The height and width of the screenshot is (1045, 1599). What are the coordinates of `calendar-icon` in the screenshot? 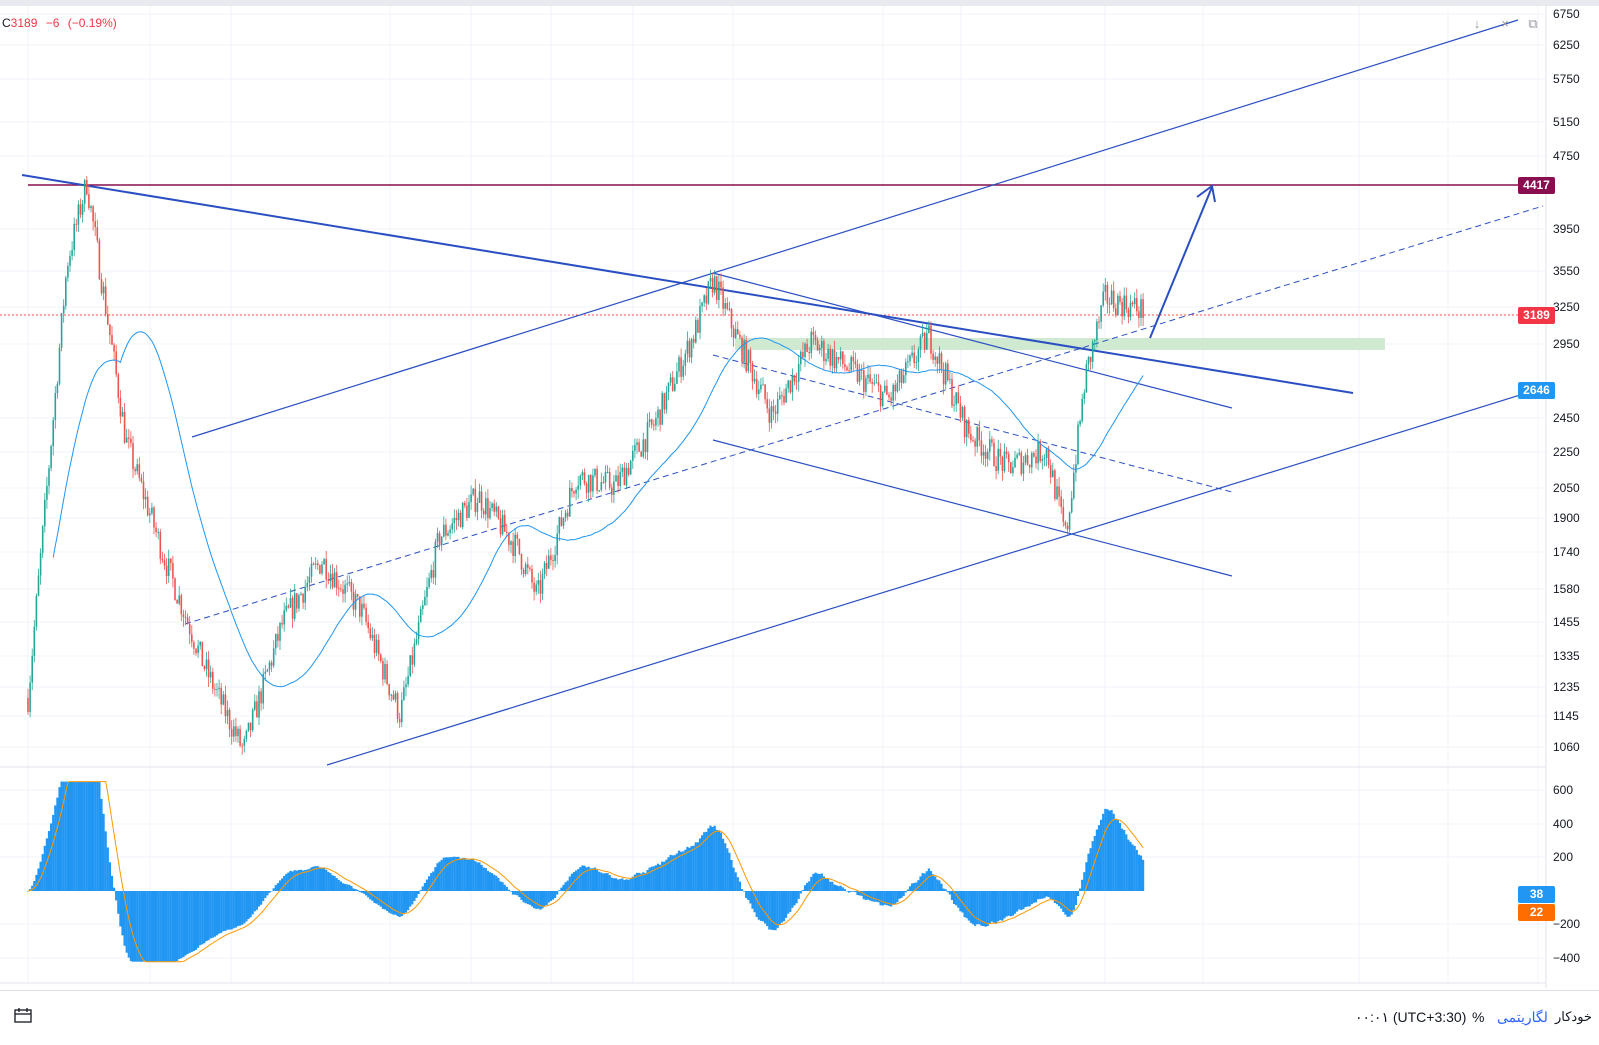 It's located at (23, 1015).